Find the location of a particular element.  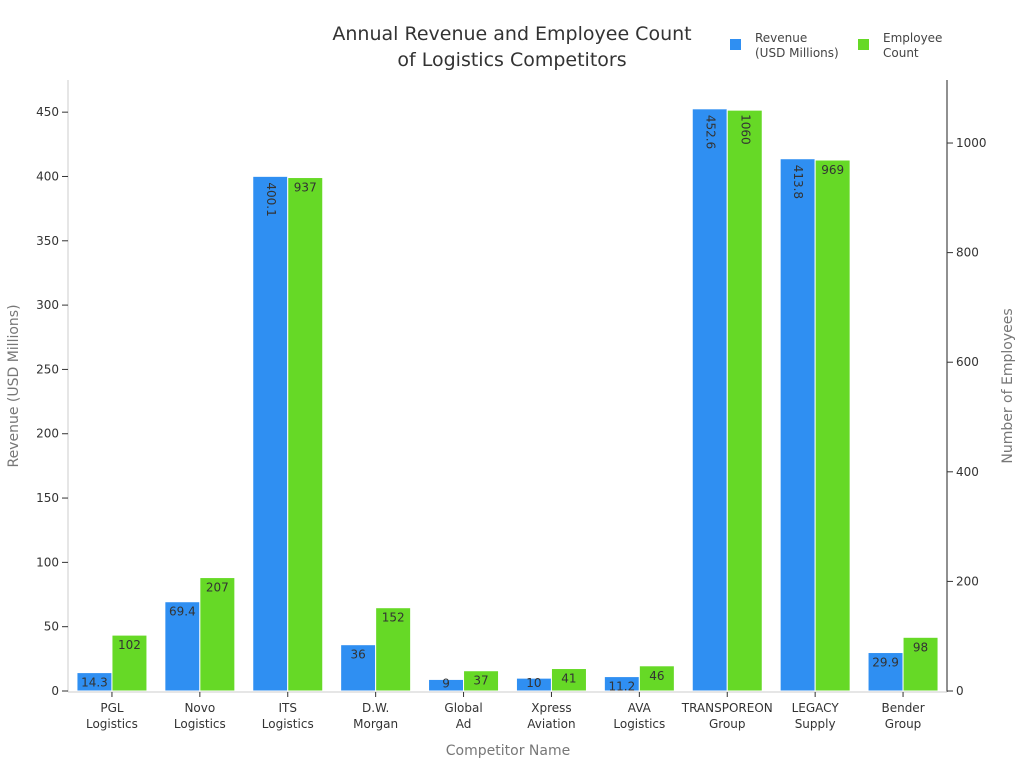

employee-label-5: 41 is located at coordinates (568, 679).